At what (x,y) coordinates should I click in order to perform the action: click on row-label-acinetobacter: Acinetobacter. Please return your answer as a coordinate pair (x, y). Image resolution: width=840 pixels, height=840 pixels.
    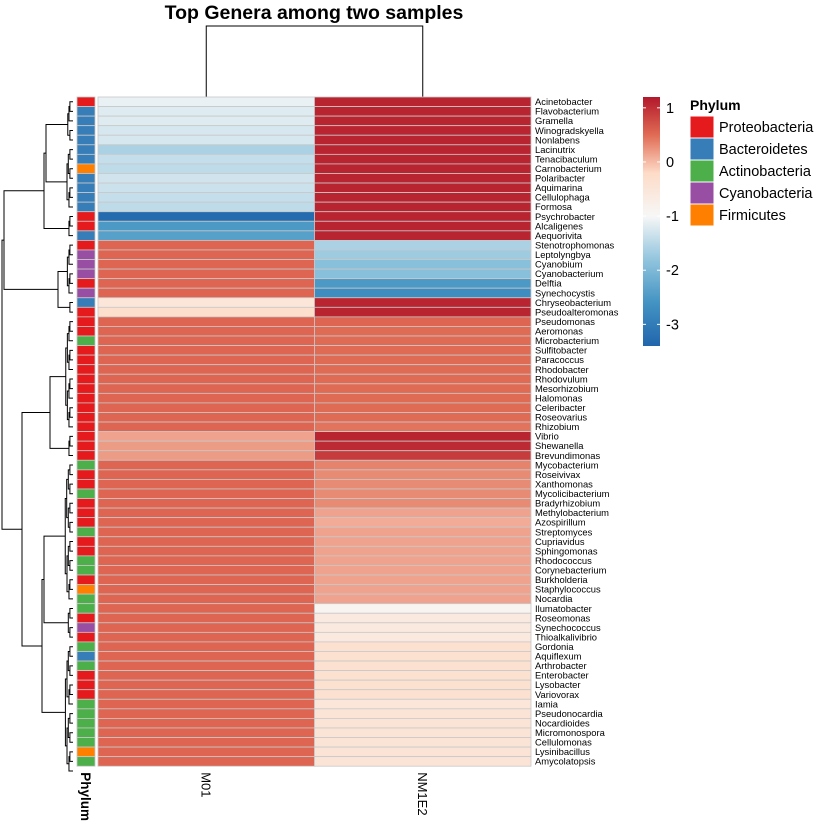
    Looking at the image, I should click on (563, 101).